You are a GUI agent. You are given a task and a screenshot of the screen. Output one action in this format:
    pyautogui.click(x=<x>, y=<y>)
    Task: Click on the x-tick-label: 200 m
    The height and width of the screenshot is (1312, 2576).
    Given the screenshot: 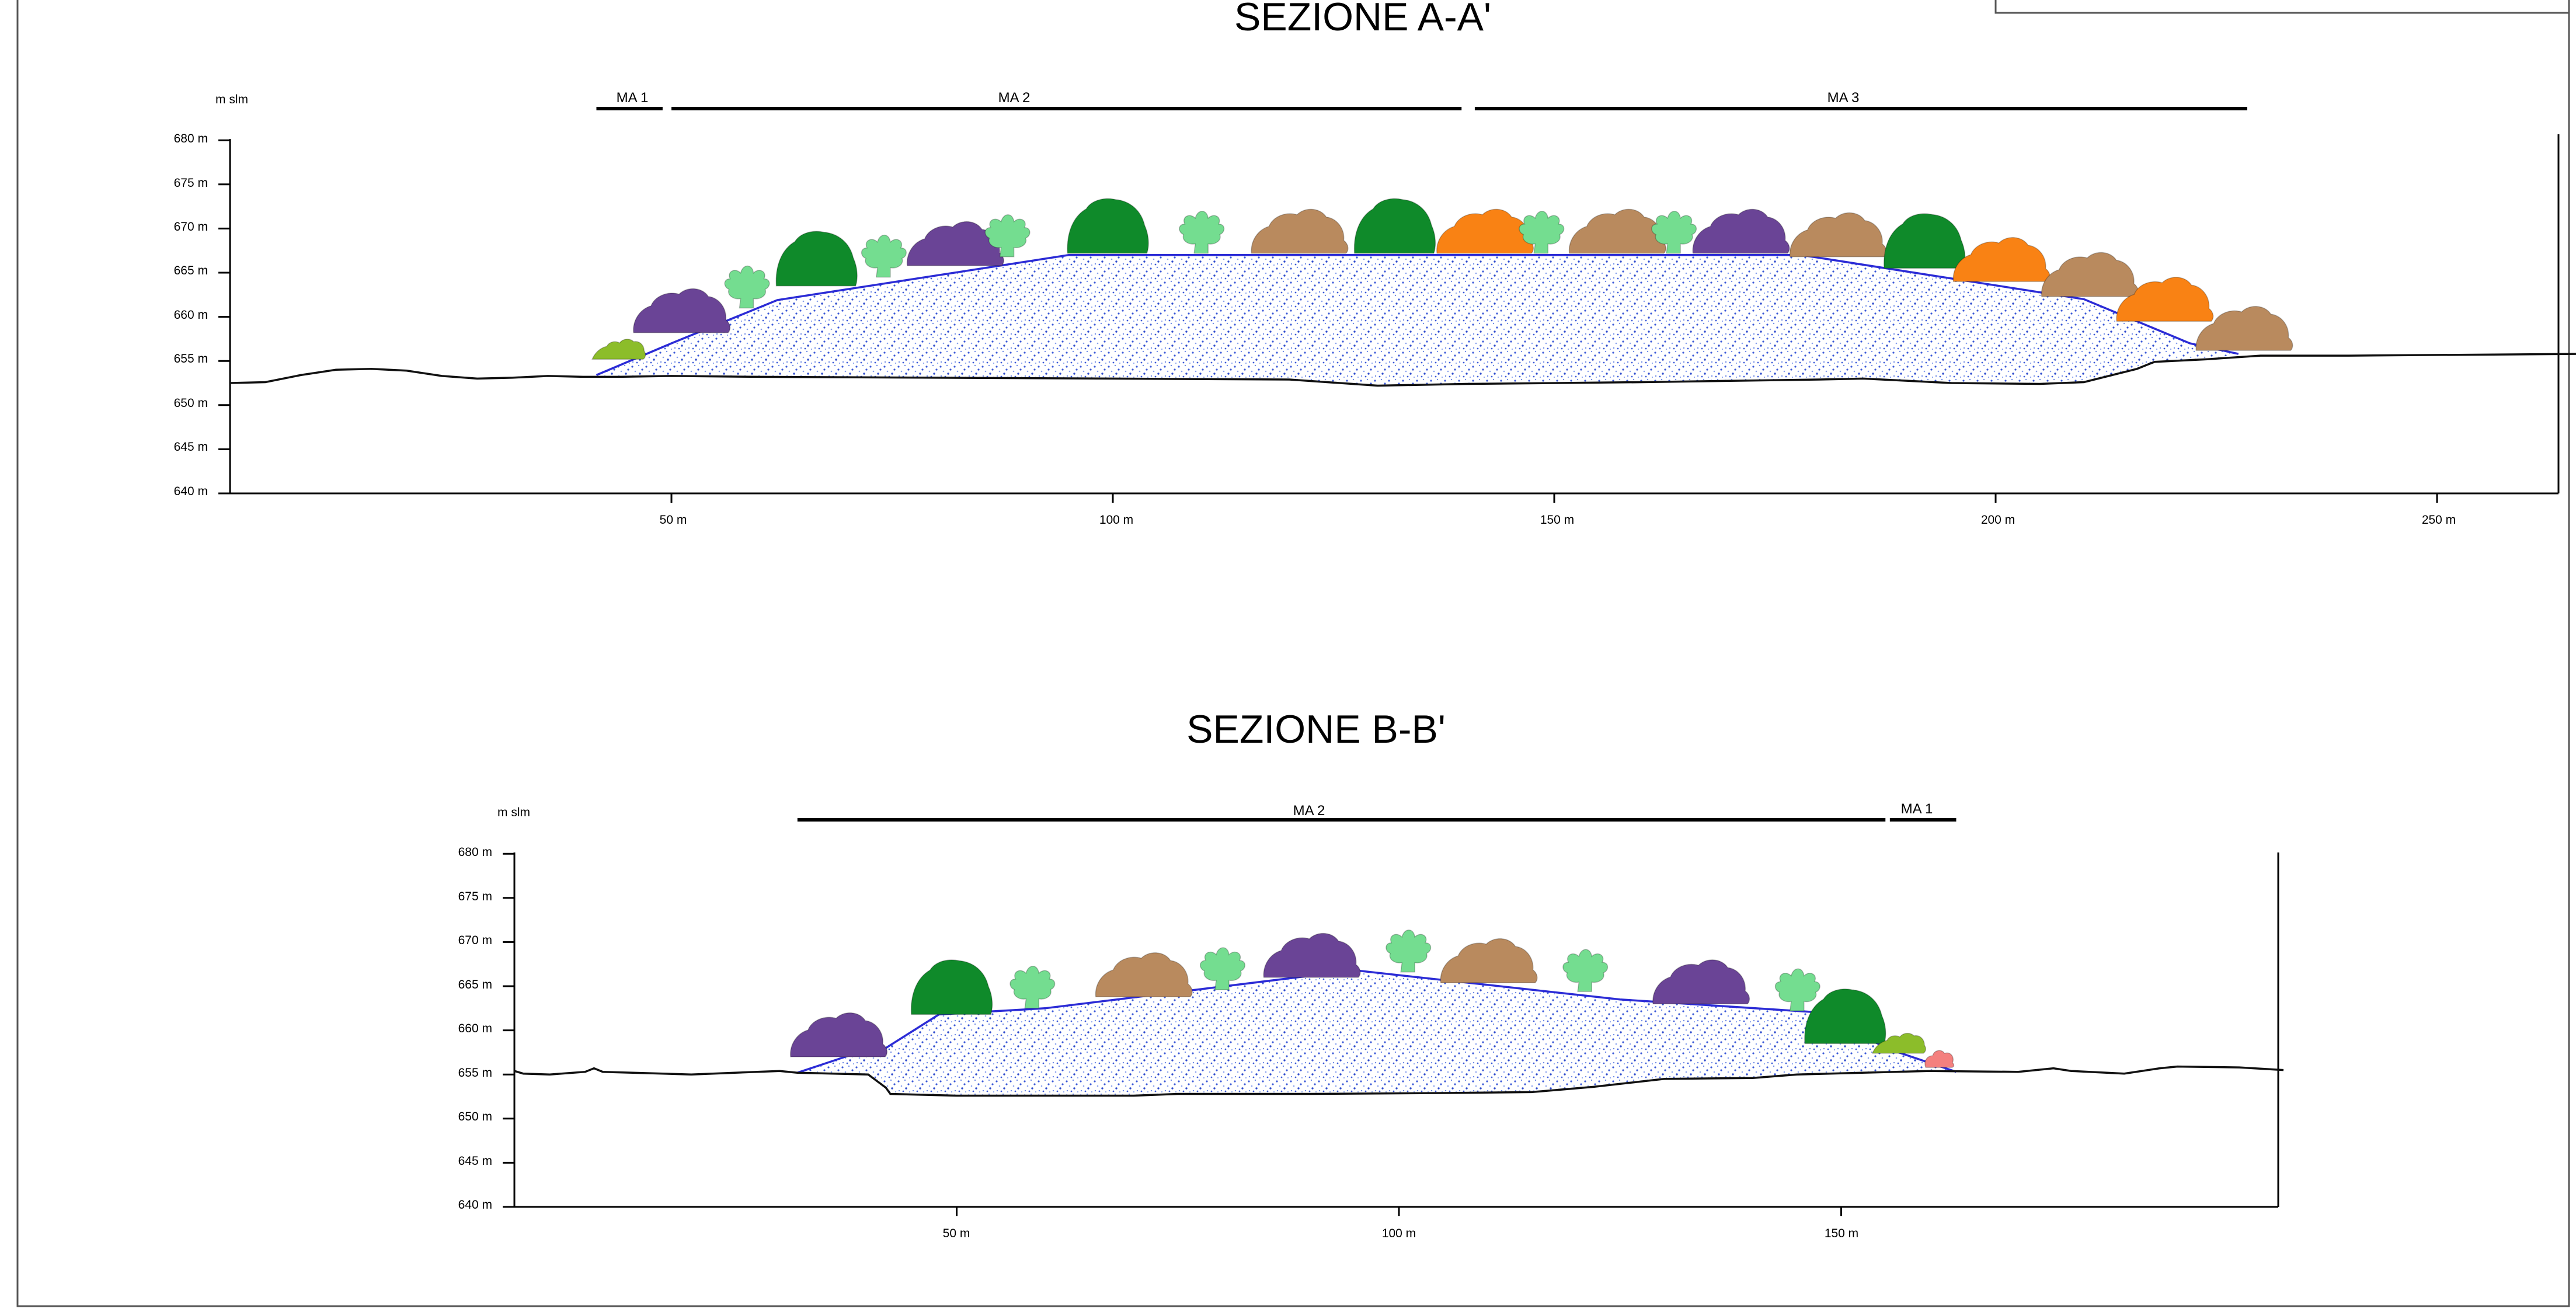 What is the action you would take?
    pyautogui.click(x=1998, y=520)
    